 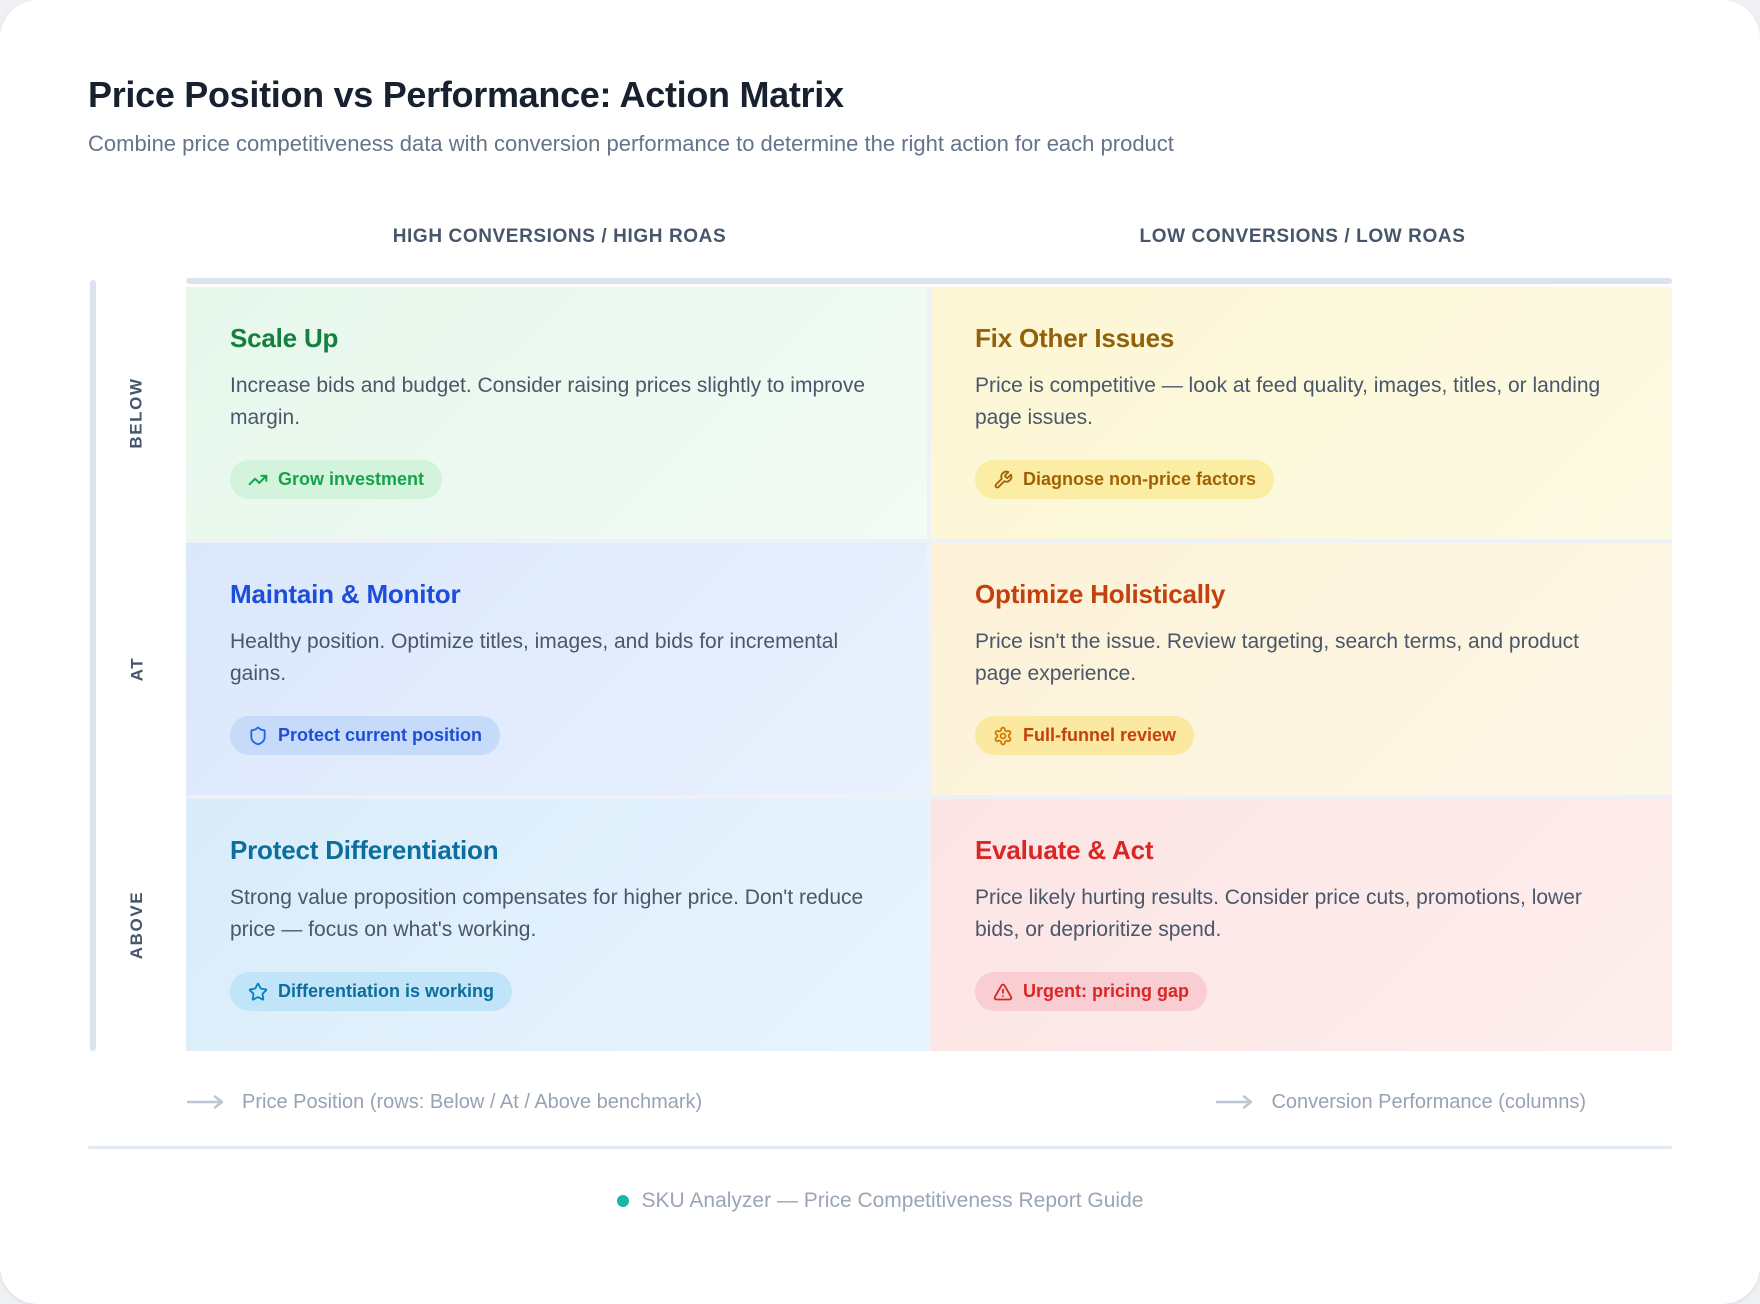 I want to click on badge-label: Differentiation is working, so click(x=386, y=991).